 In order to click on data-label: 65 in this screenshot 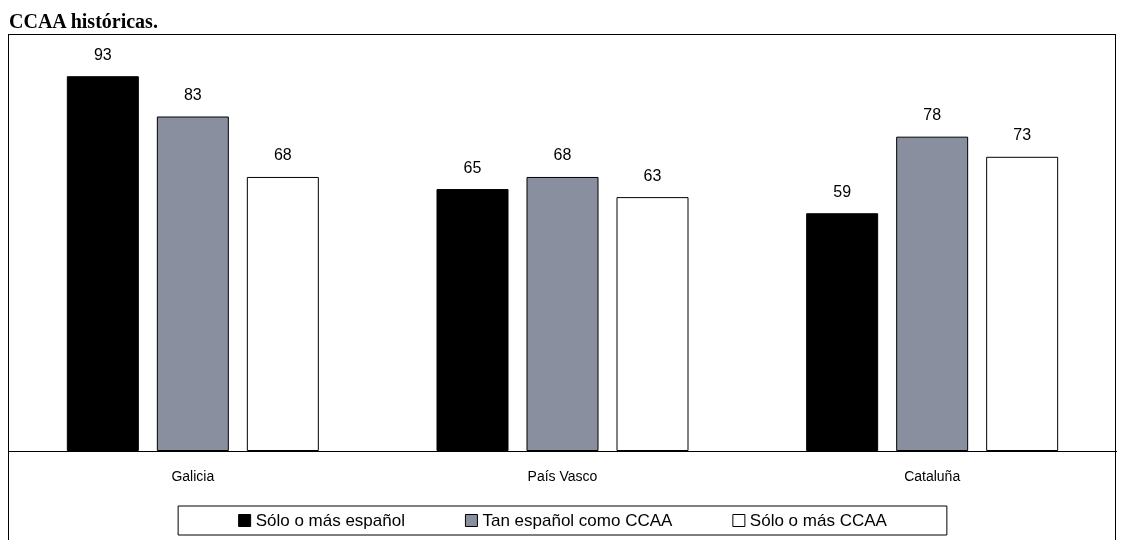, I will do `click(472, 167)`.